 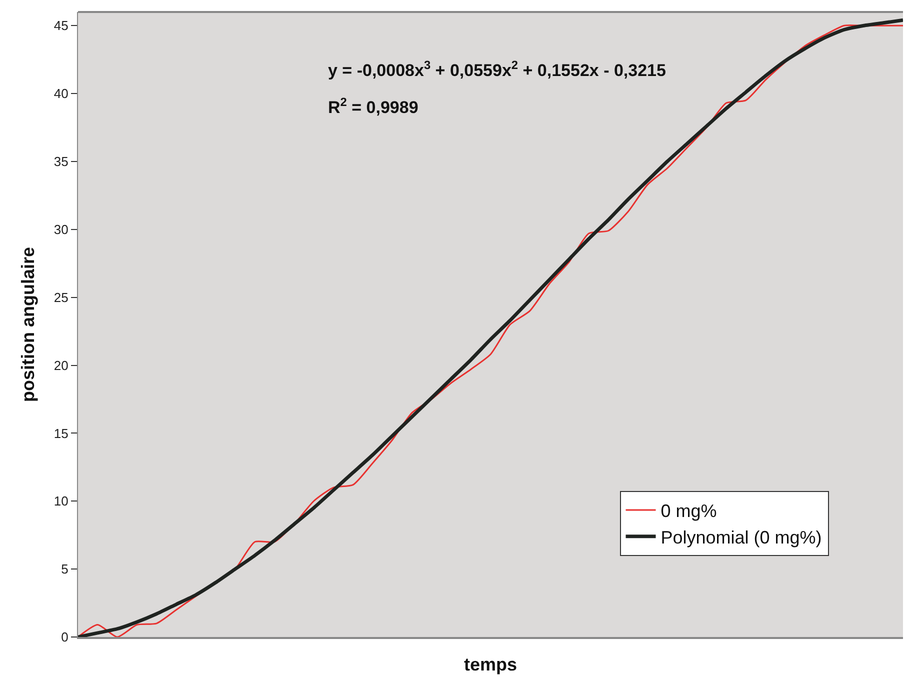 I want to click on annotation: R$^{2}$ = 0,9989, so click(x=373, y=106).